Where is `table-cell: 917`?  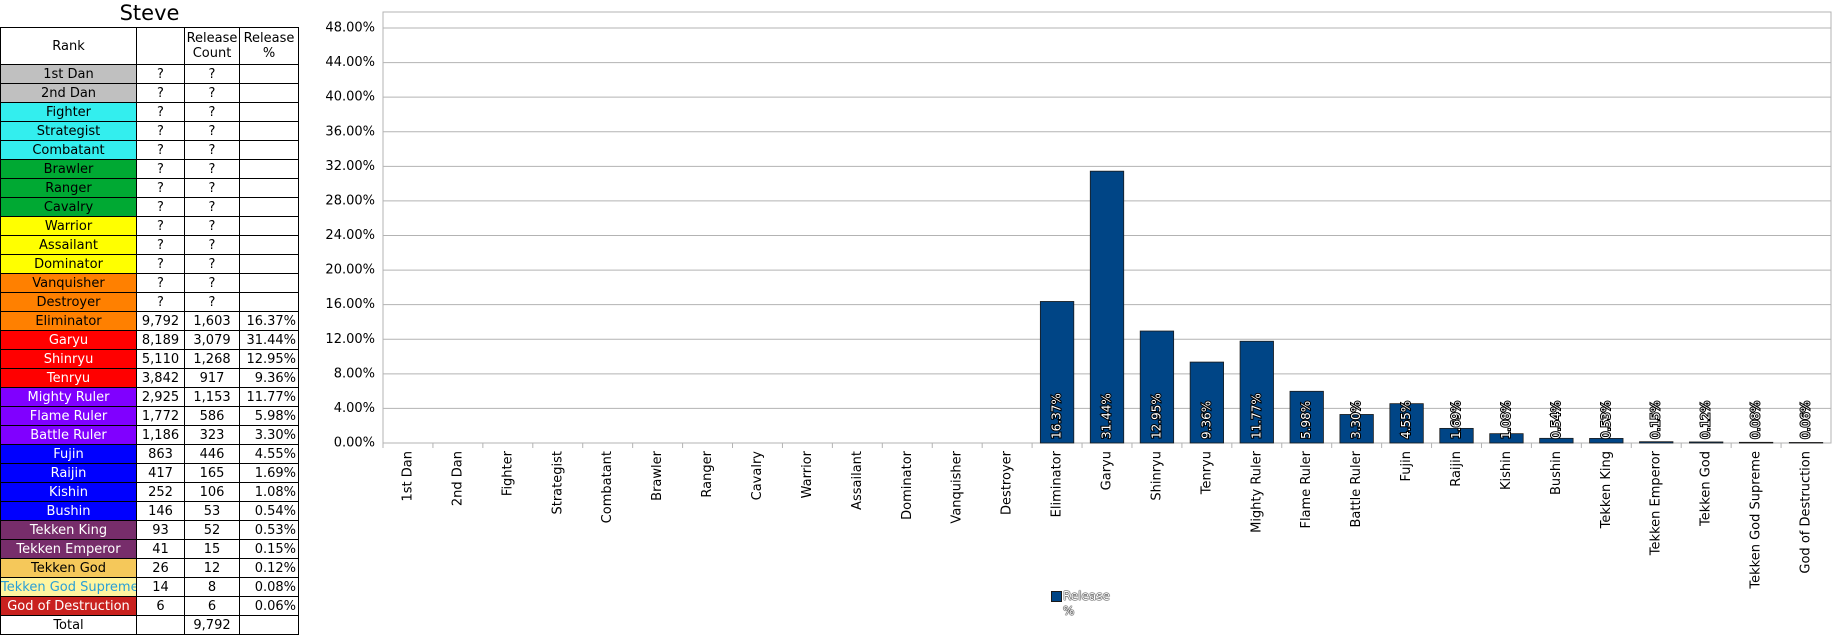
table-cell: 917 is located at coordinates (212, 378).